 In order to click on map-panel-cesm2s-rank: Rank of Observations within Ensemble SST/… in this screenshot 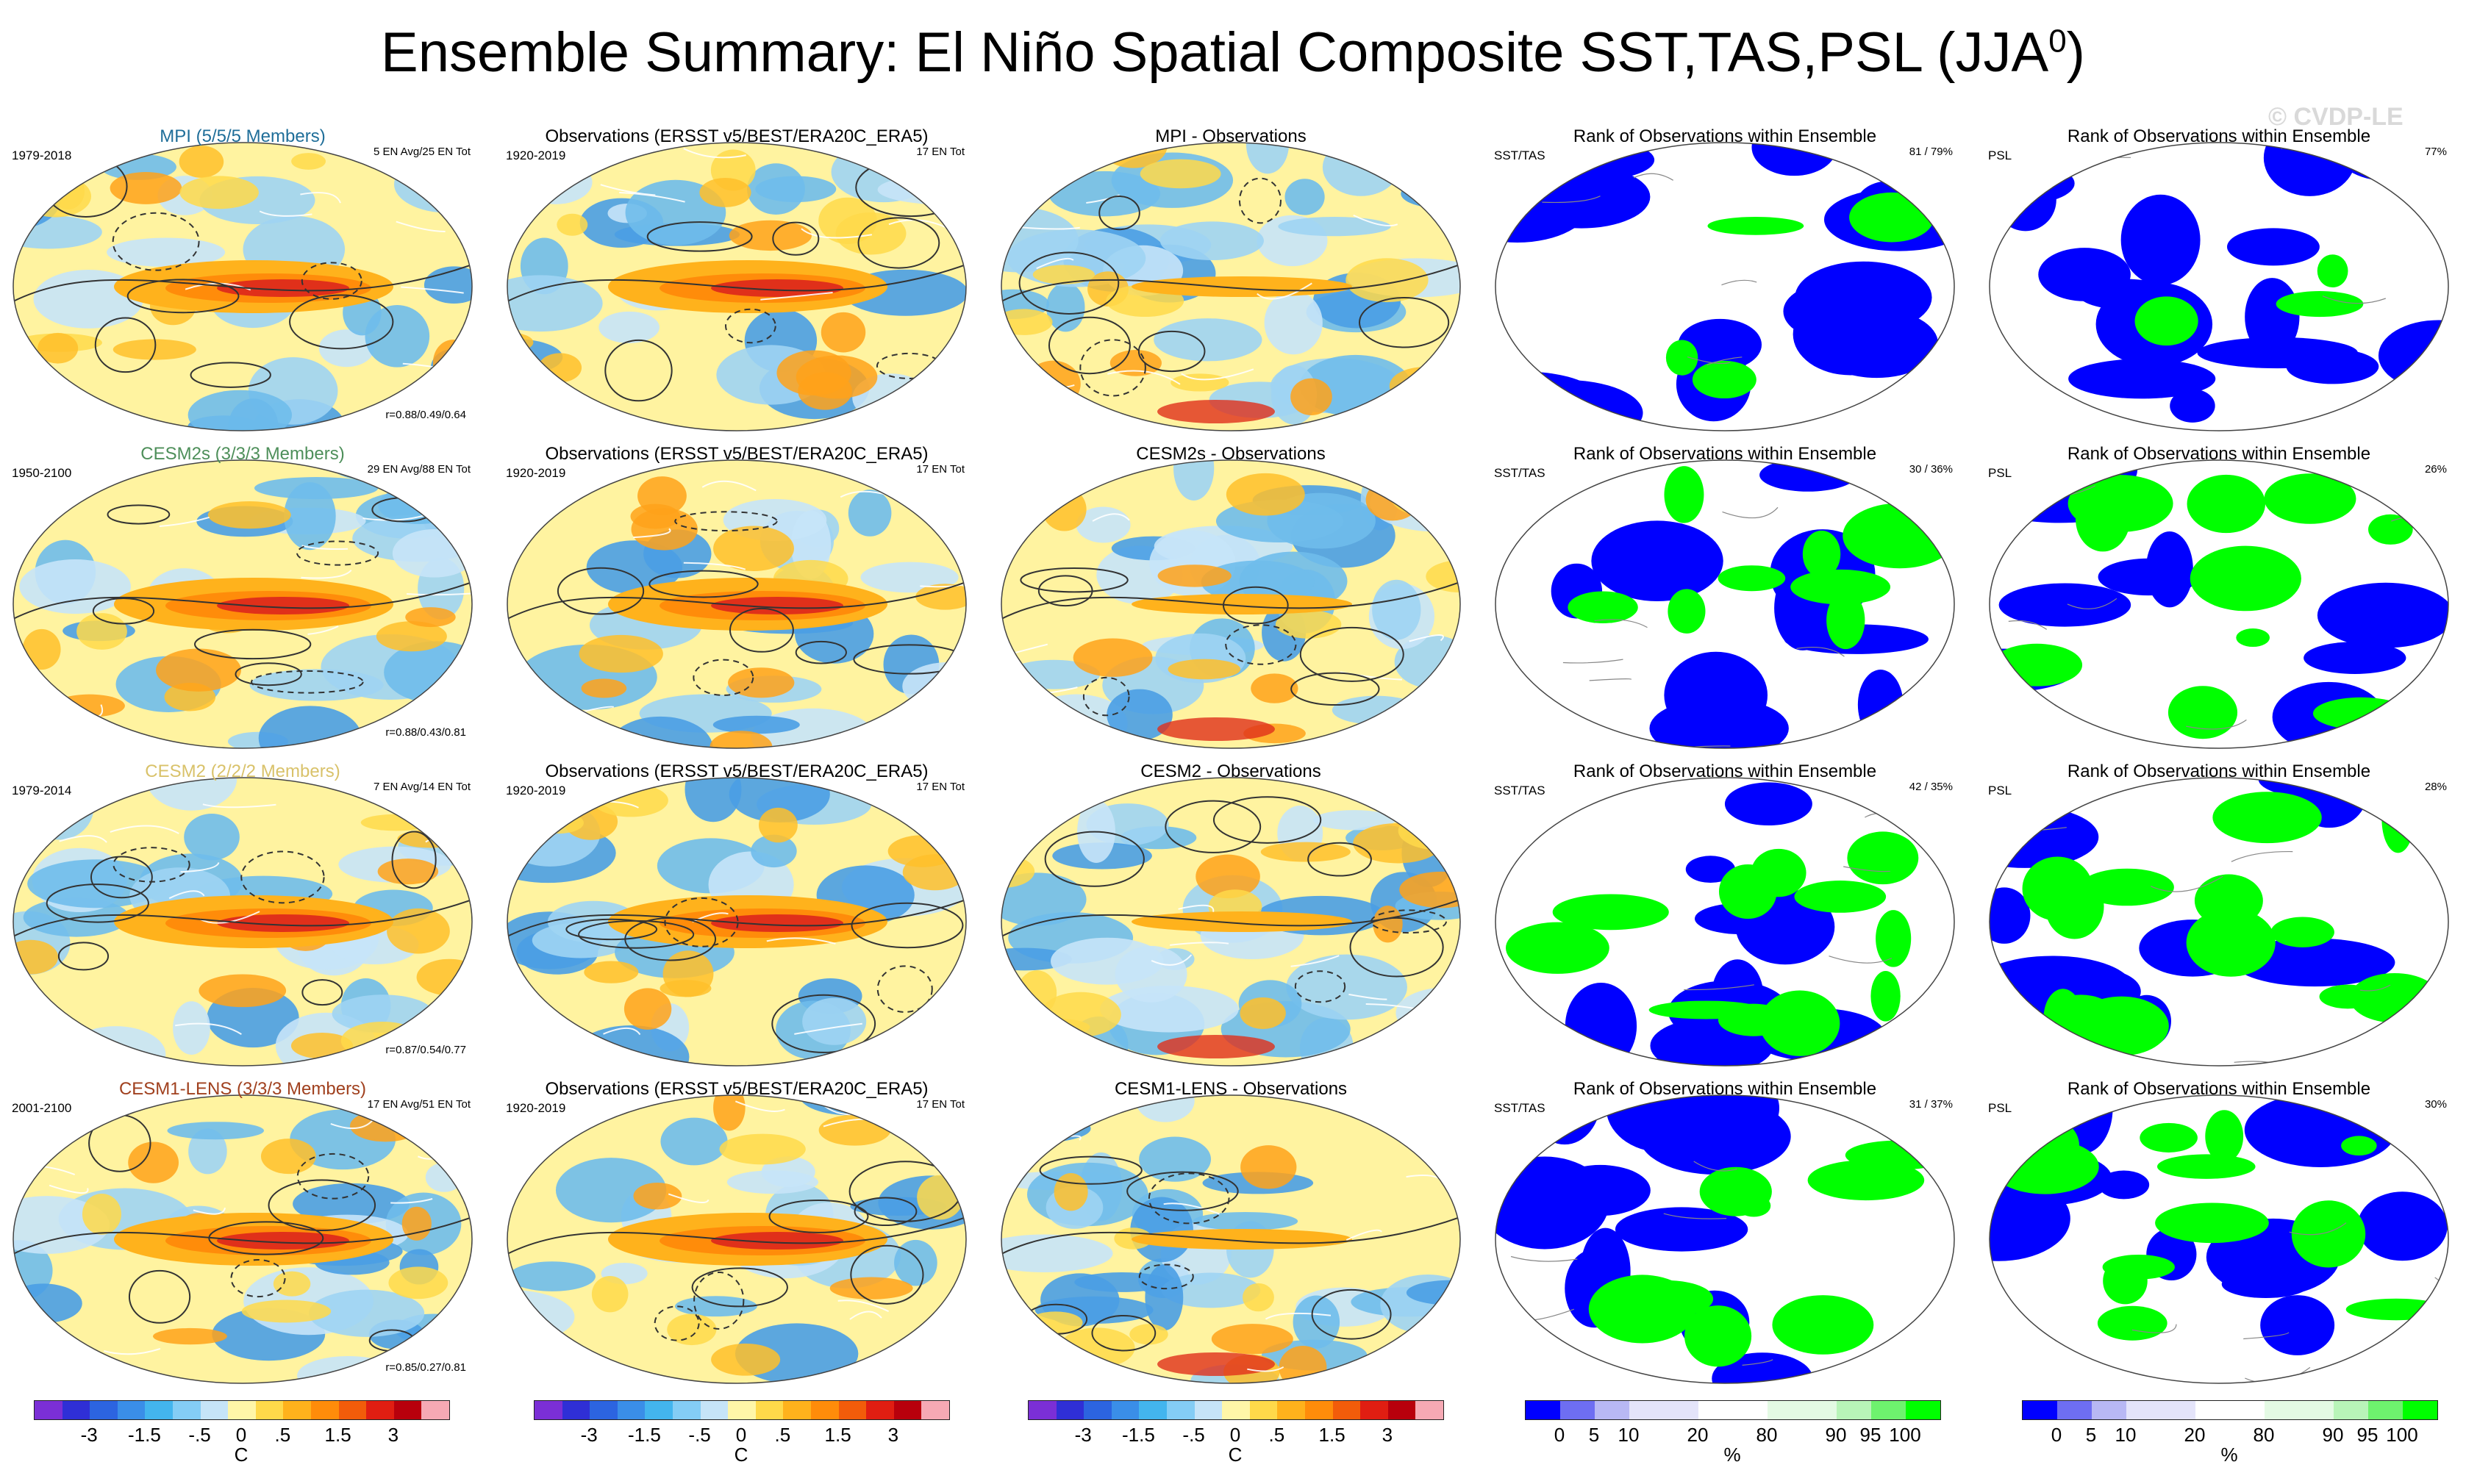, I will do `click(1725, 534)`.